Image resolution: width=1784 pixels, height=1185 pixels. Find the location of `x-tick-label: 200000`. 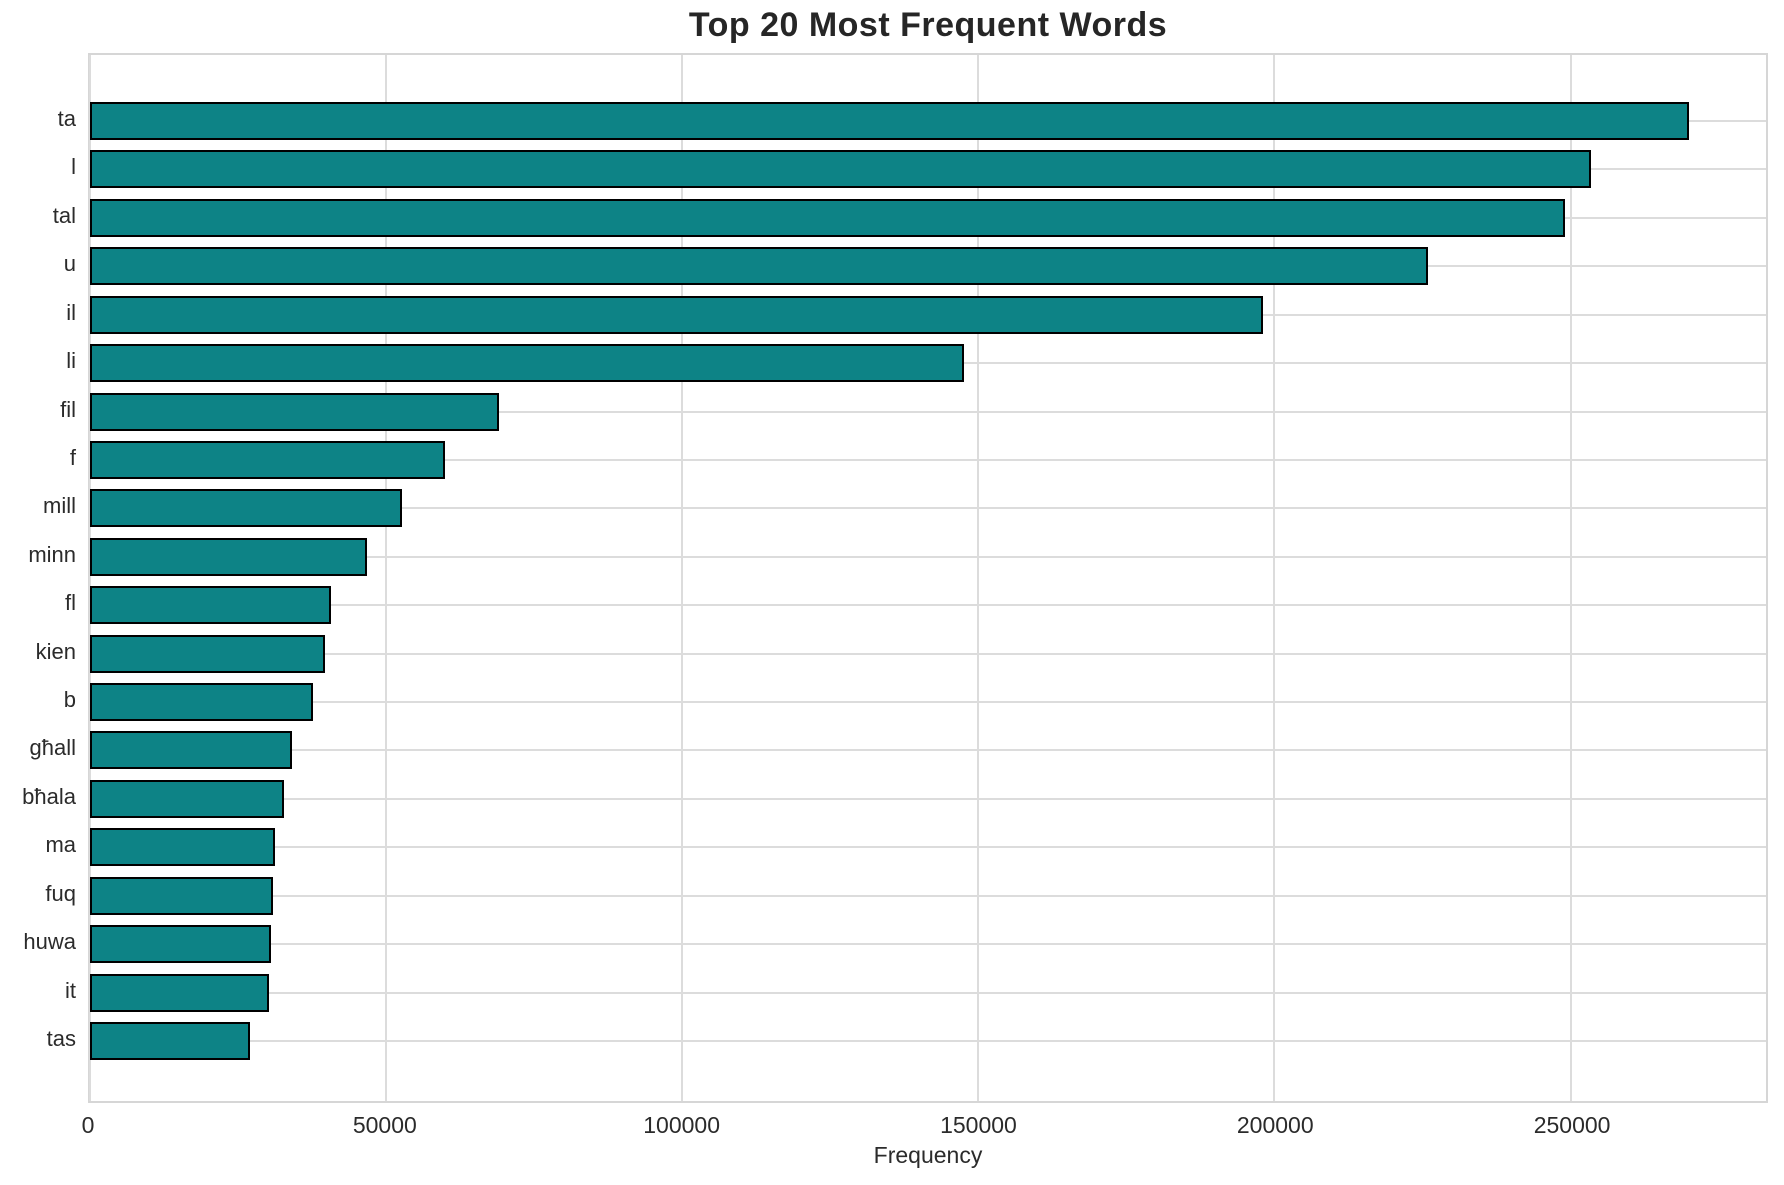

x-tick-label: 200000 is located at coordinates (1275, 1125).